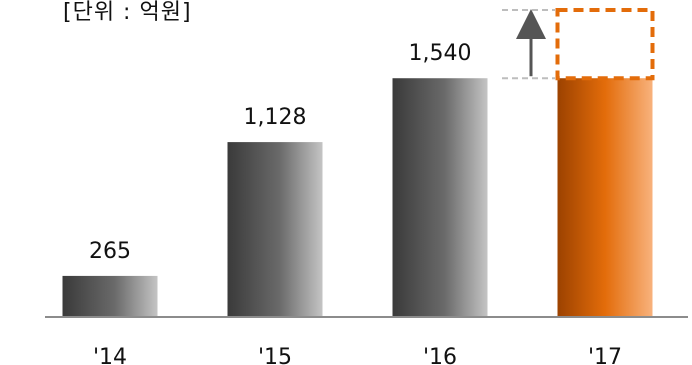  What do you see at coordinates (110, 251) in the screenshot?
I see `value-label: 265` at bounding box center [110, 251].